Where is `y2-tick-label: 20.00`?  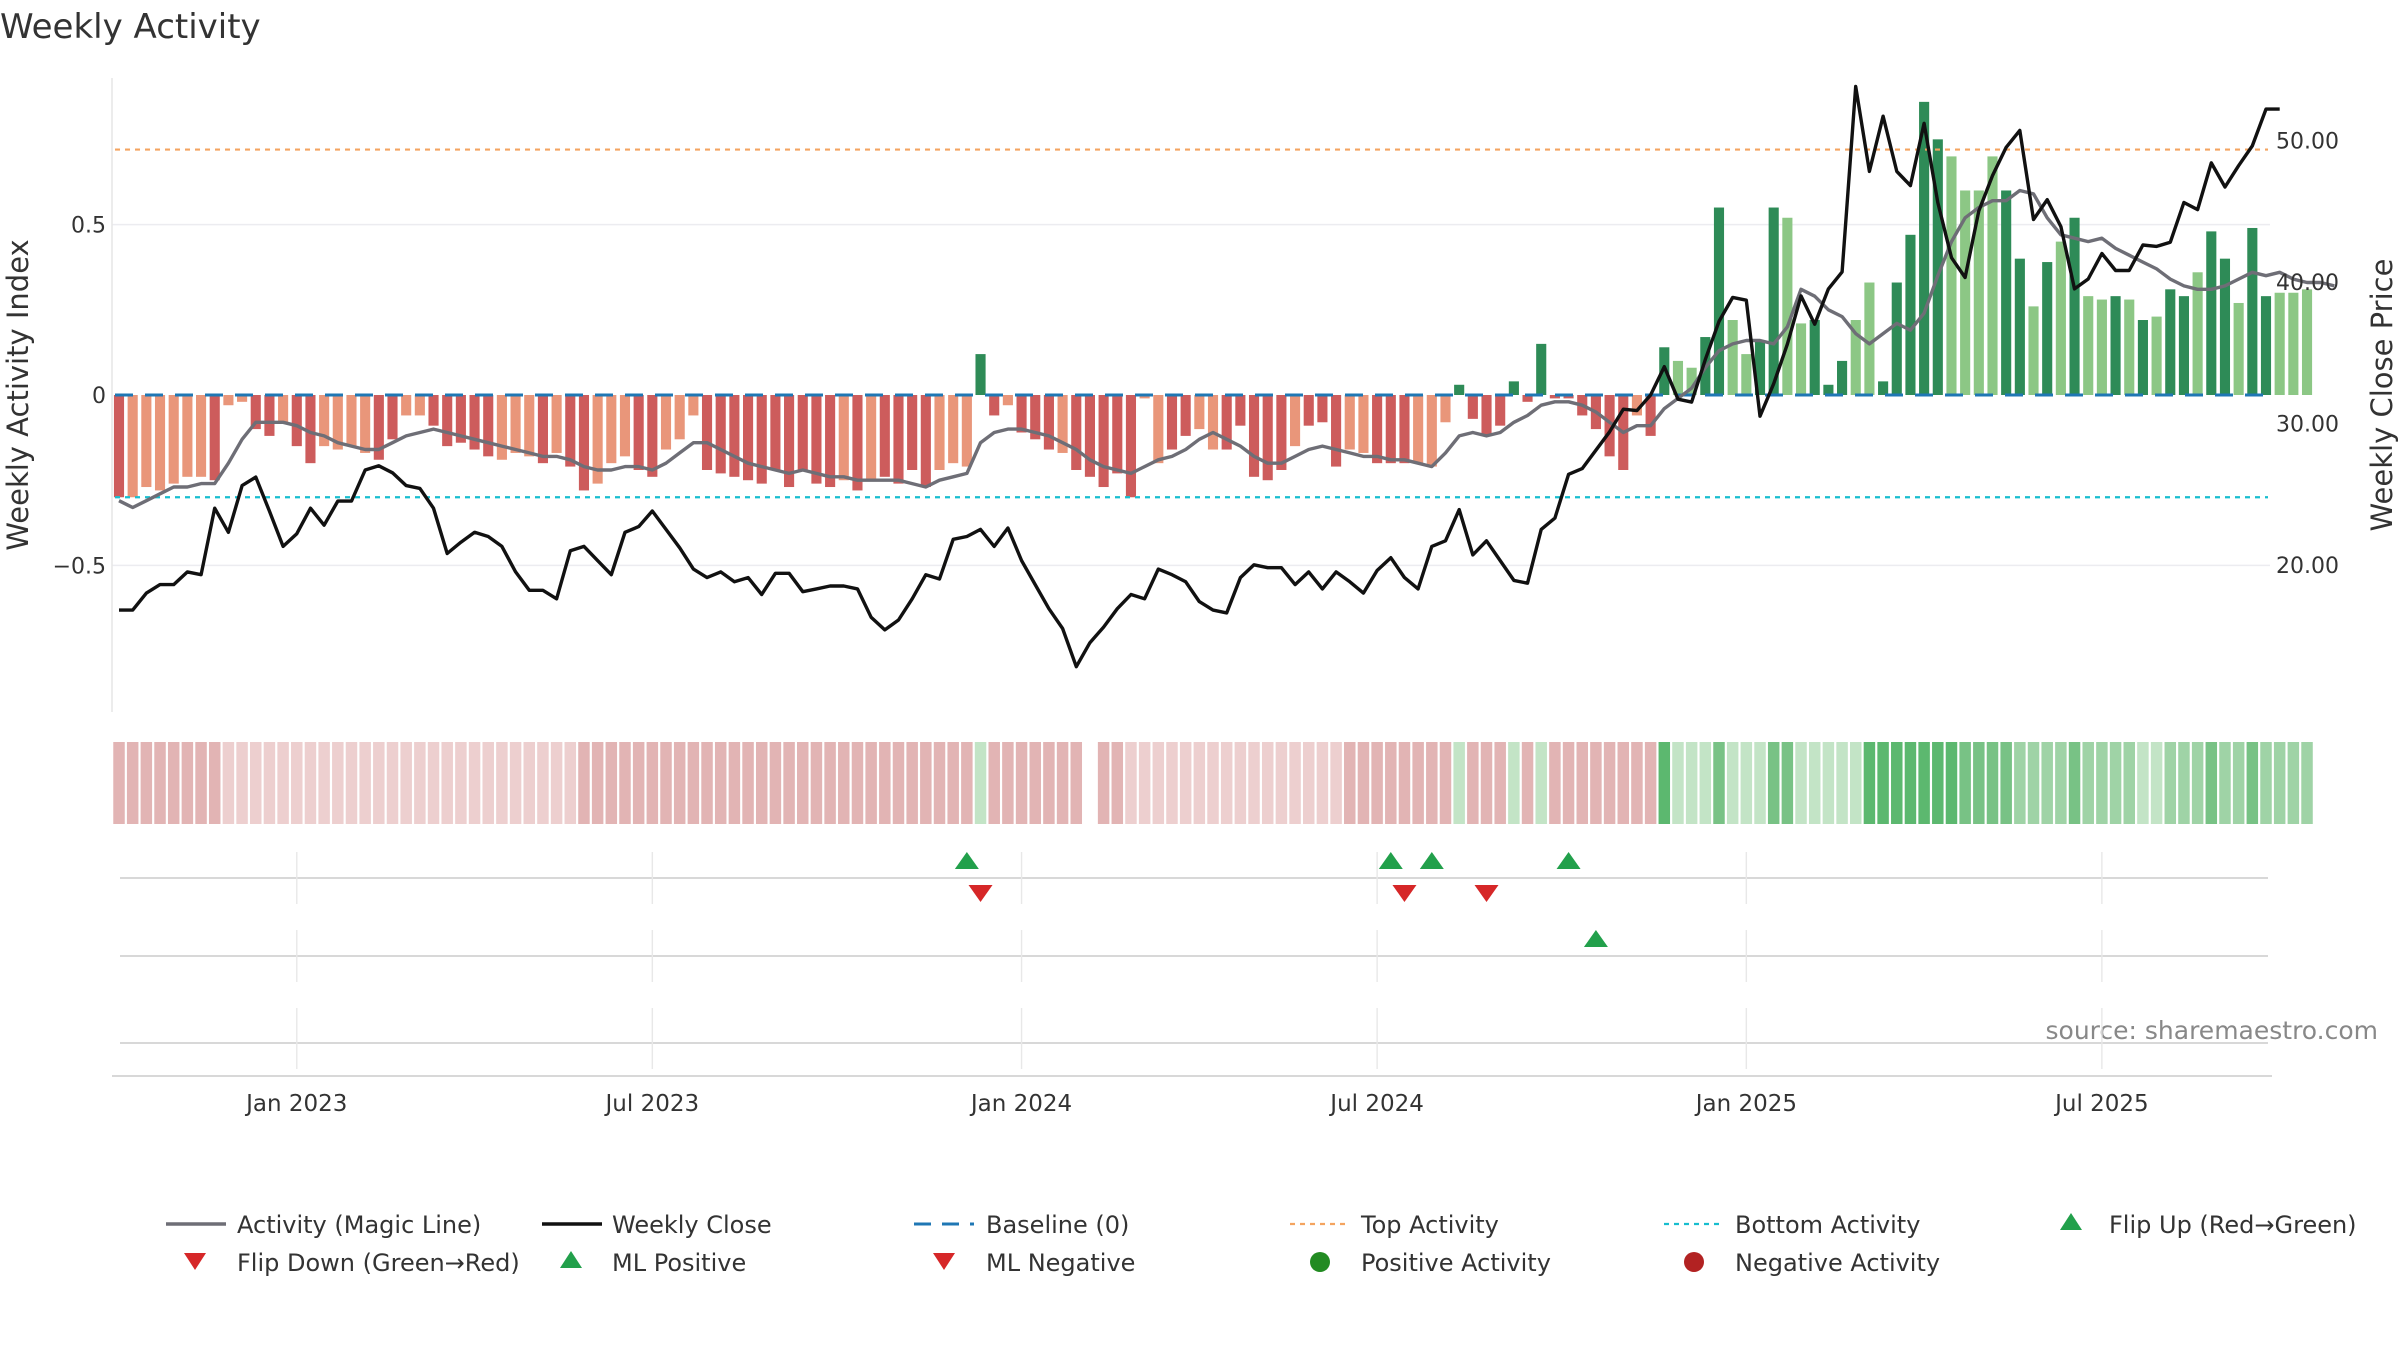 y2-tick-label: 20.00 is located at coordinates (2307, 566).